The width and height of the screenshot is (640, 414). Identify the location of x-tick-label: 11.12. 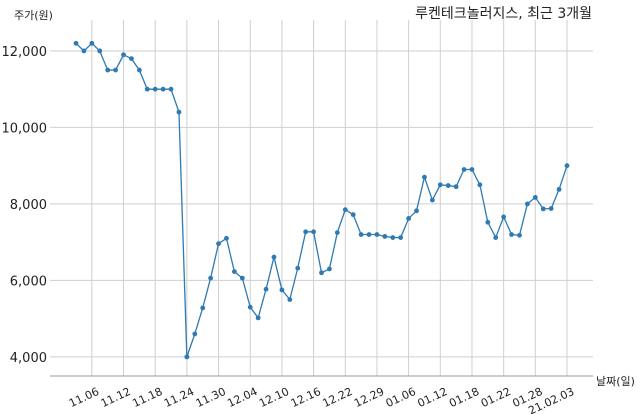
(116, 397).